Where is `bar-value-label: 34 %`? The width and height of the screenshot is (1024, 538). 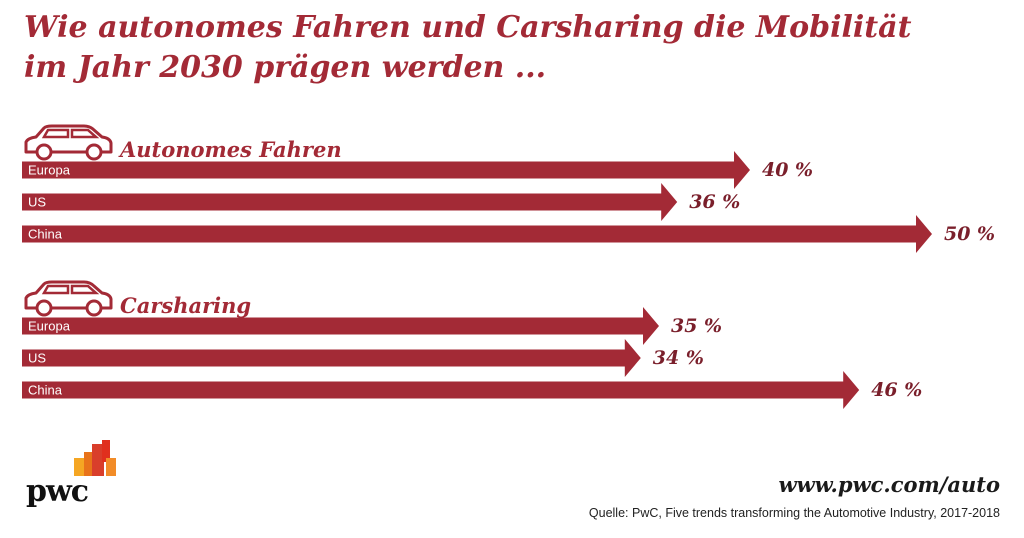 bar-value-label: 34 % is located at coordinates (678, 358).